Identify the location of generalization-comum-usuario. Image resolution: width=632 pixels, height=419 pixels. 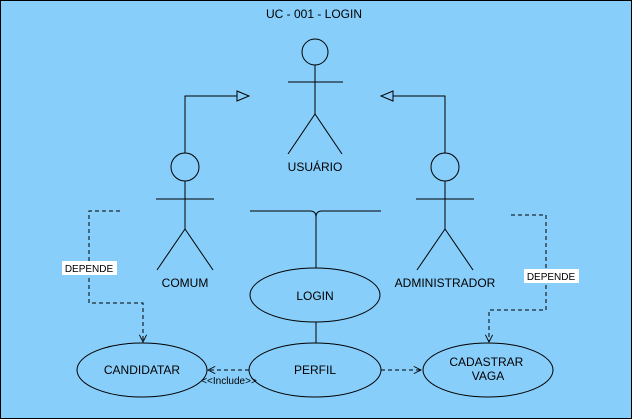
(216, 124).